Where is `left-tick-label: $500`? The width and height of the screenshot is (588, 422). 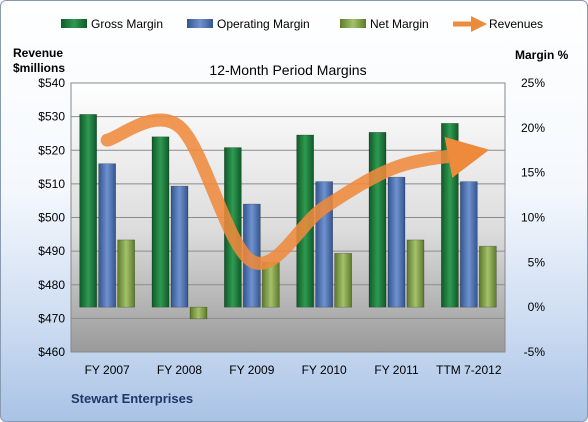
left-tick-label: $500 is located at coordinates (51, 218).